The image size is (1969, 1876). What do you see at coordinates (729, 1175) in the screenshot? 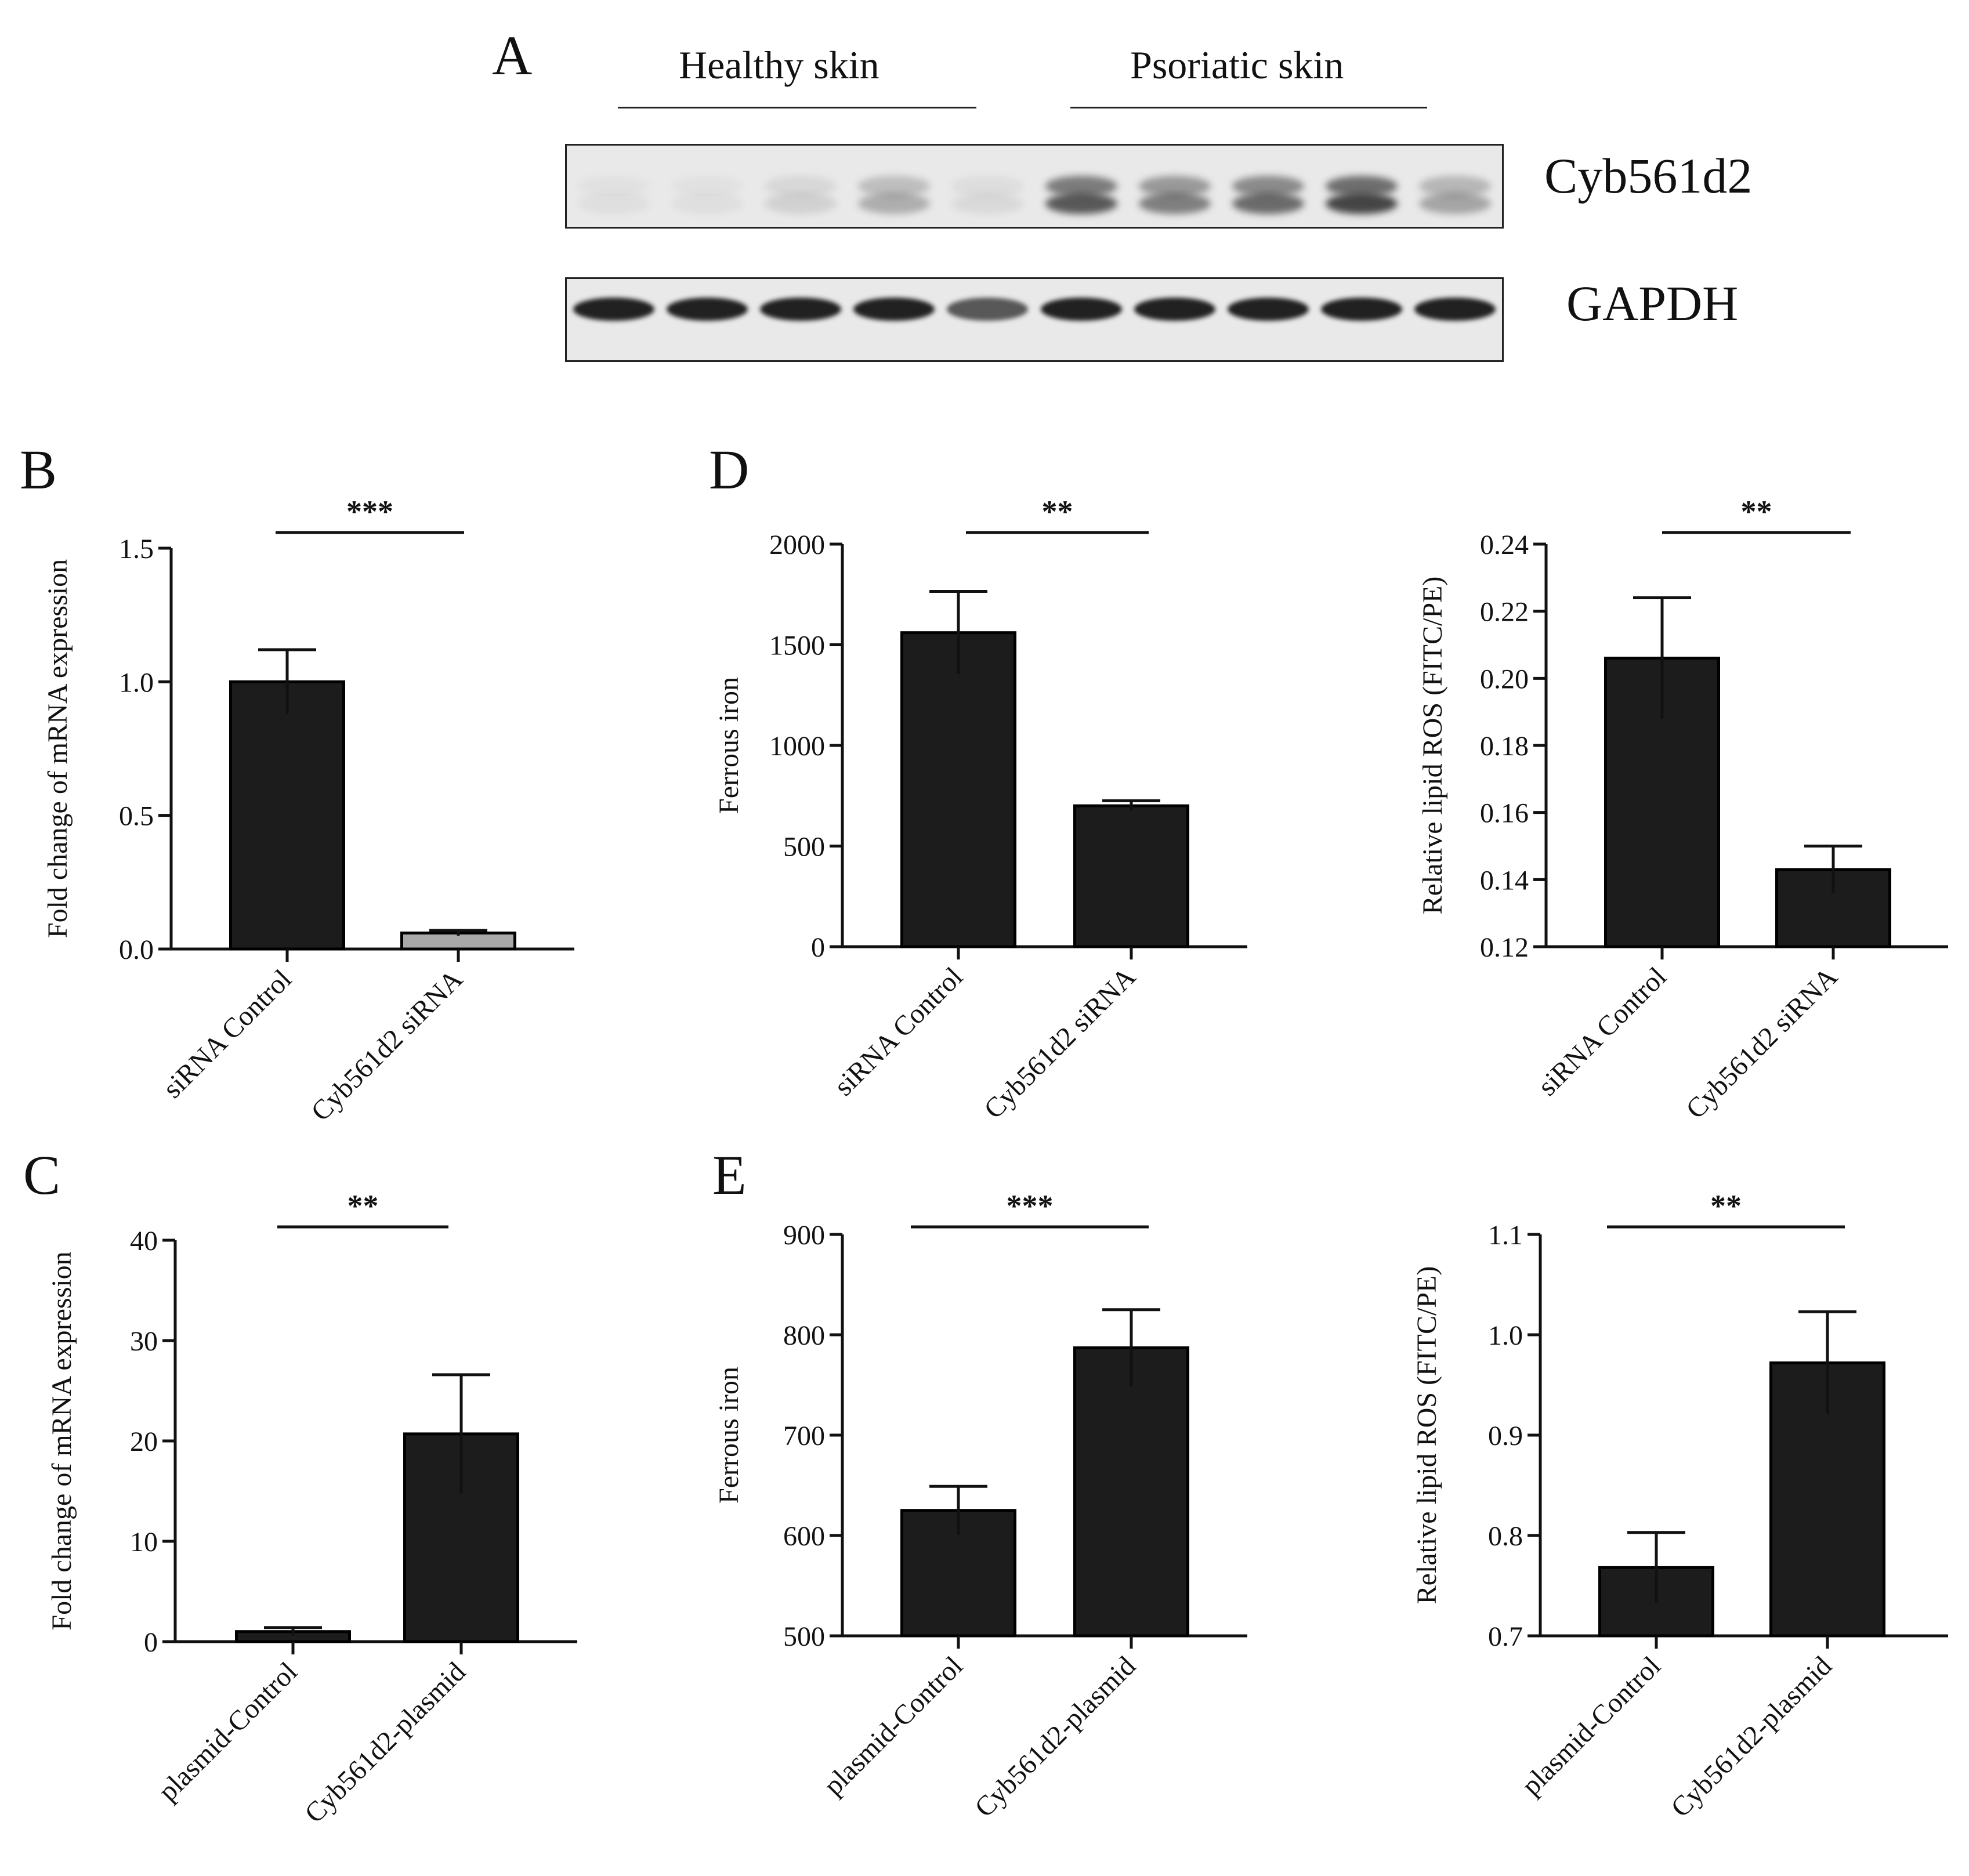
I see `panel-label-e: E` at bounding box center [729, 1175].